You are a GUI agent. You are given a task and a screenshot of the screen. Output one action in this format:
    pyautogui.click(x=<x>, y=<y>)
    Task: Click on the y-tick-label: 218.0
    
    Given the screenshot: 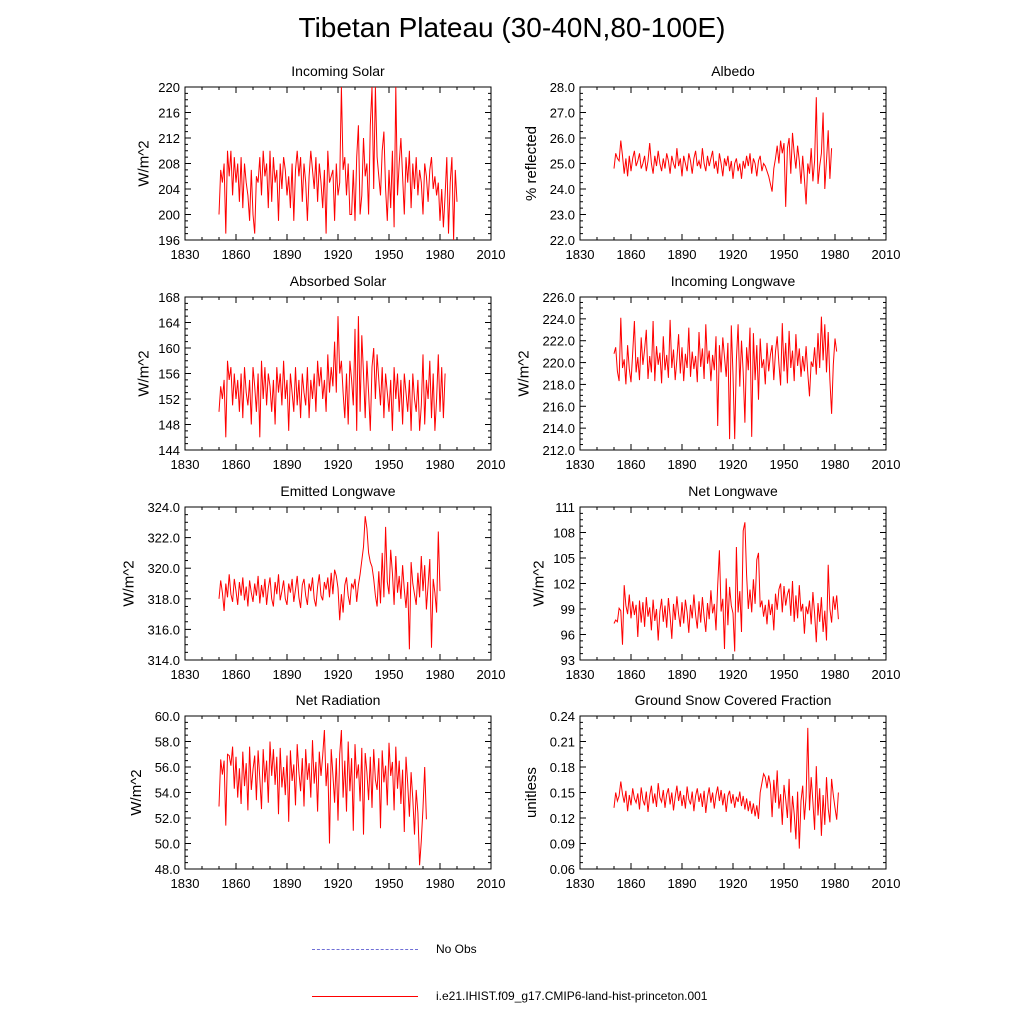 What is the action you would take?
    pyautogui.click(x=558, y=384)
    